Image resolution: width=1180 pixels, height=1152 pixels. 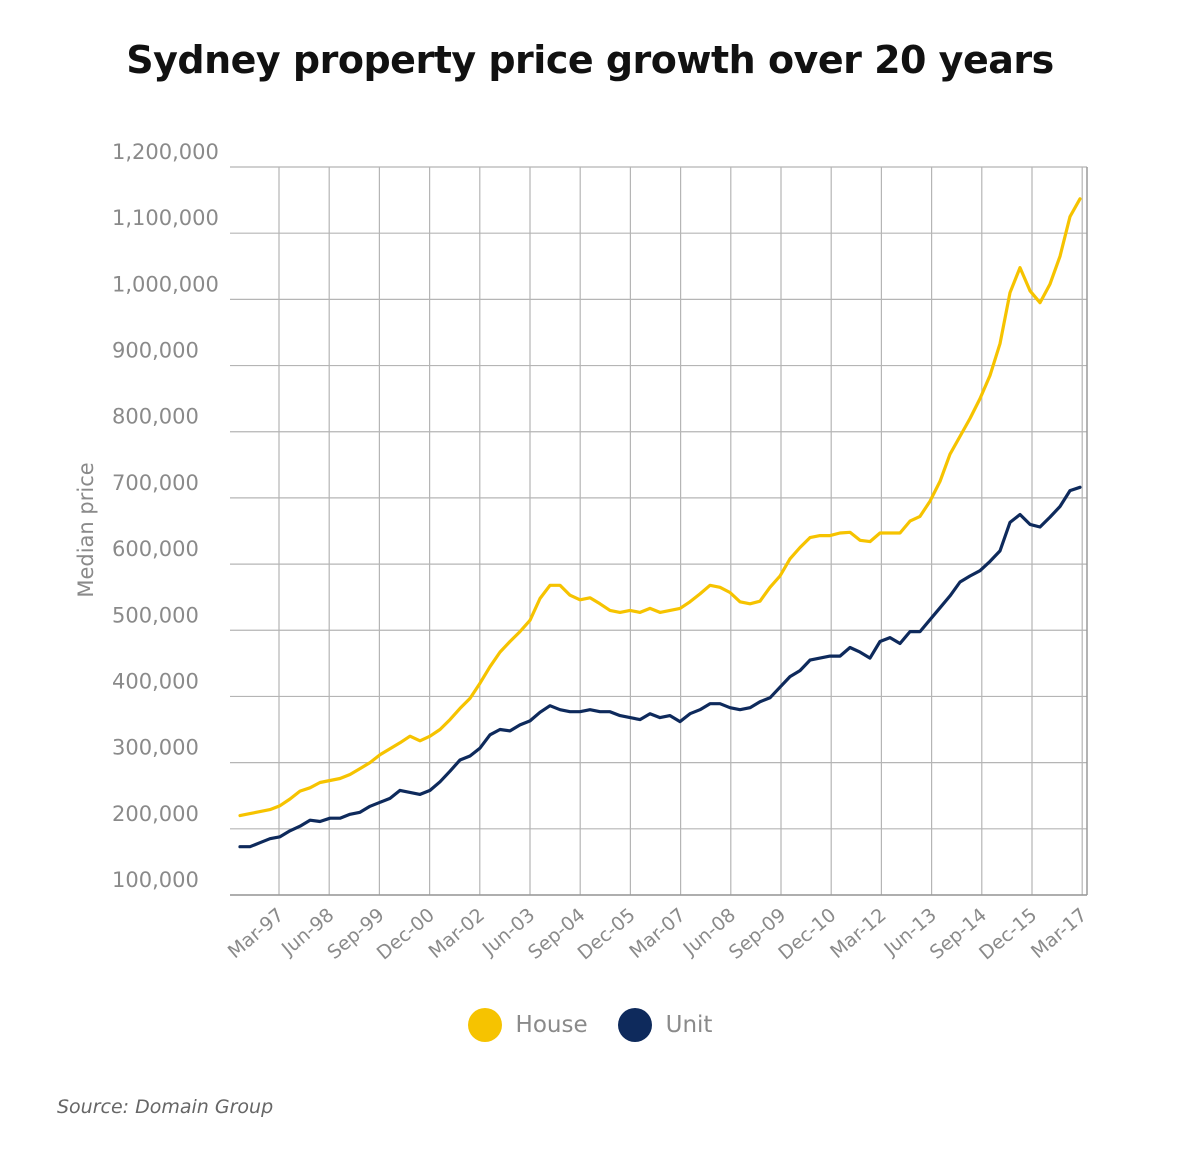 What do you see at coordinates (1008, 934) in the screenshot?
I see `x-tick-label: Dec-15` at bounding box center [1008, 934].